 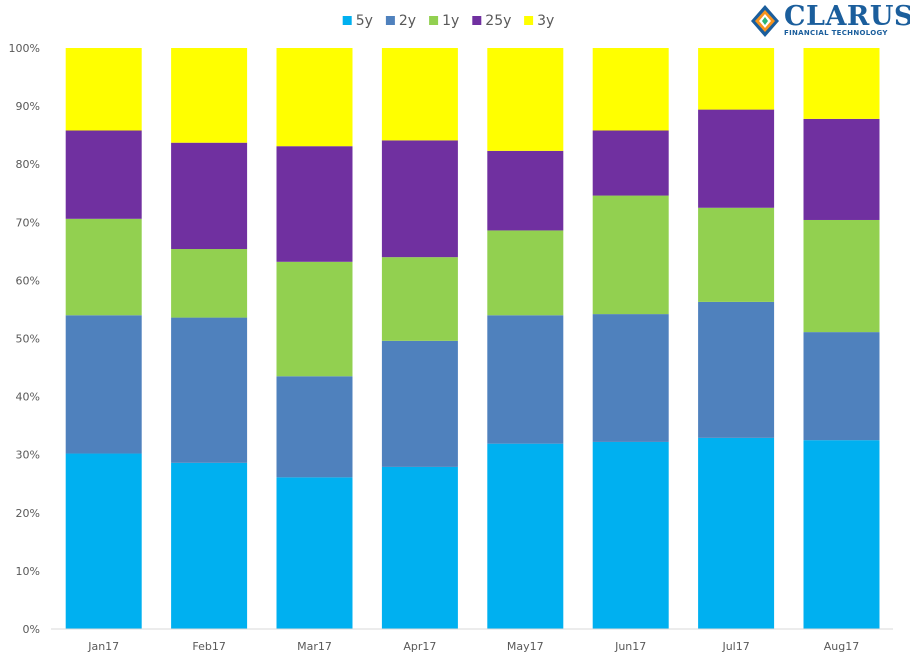 I want to click on chart-legend: 5y 2y 1y 25y 3y, so click(x=448, y=21).